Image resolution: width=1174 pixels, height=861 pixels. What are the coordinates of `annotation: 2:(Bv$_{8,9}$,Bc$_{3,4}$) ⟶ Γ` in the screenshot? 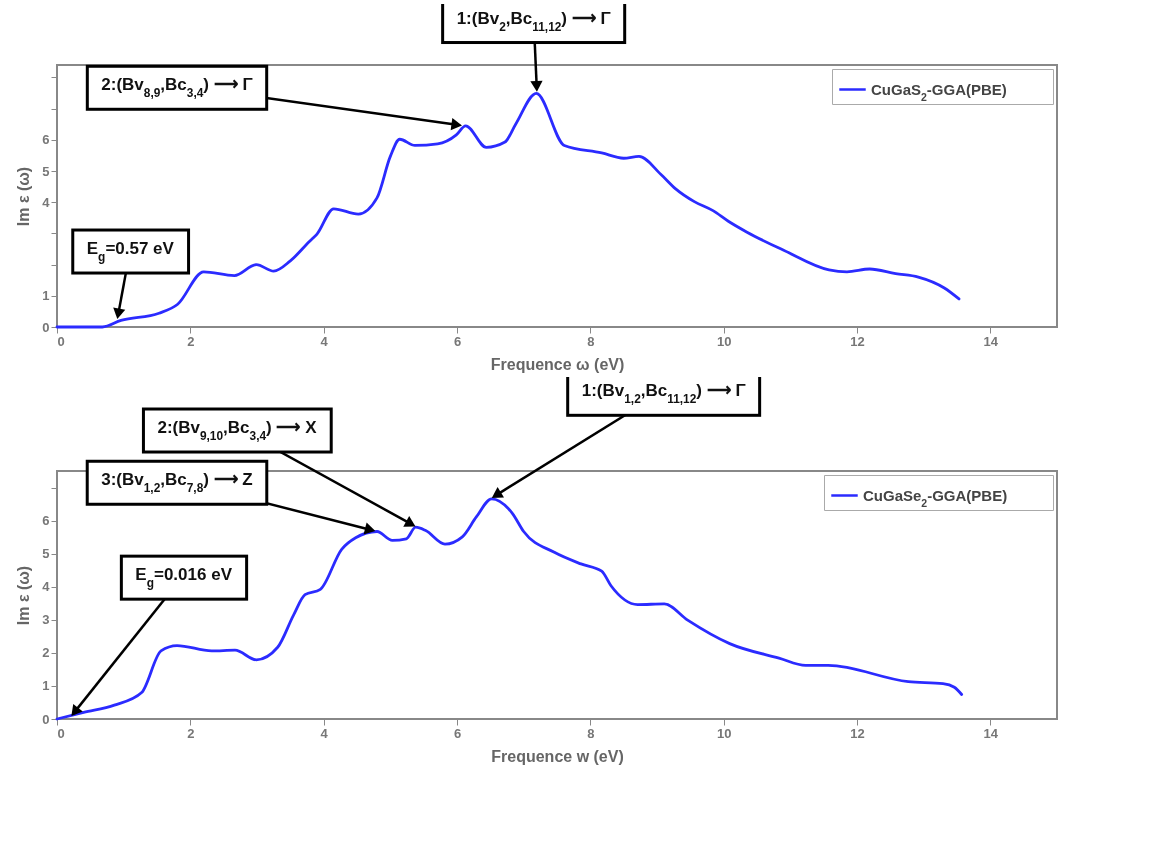 It's located at (177, 88).